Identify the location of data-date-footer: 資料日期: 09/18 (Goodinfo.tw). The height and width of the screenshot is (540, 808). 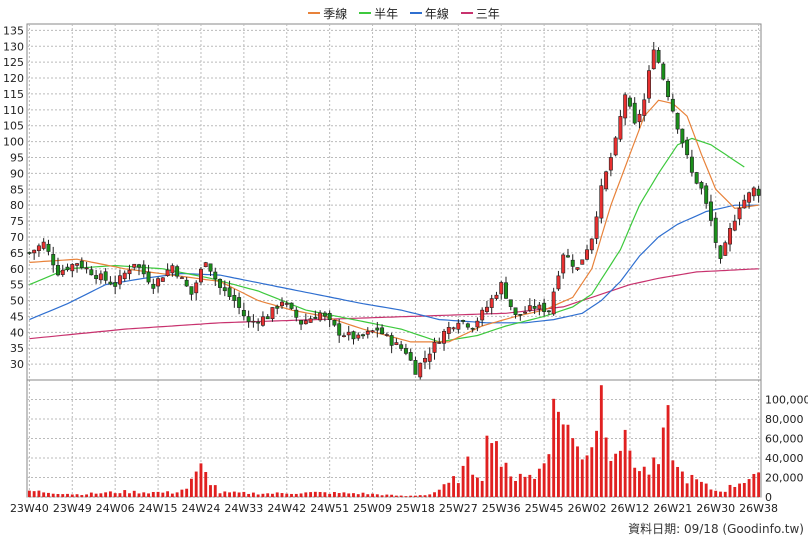
(716, 529).